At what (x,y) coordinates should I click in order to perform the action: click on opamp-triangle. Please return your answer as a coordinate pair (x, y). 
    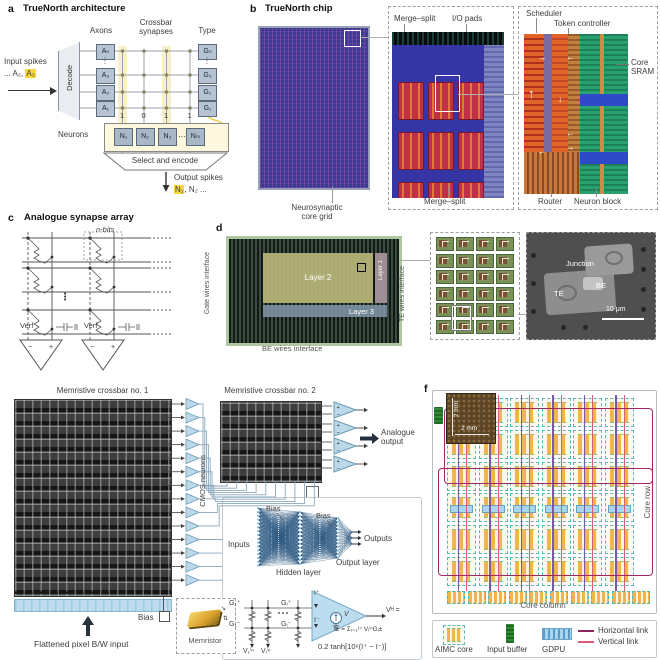
    Looking at the image, I should click on (103, 355).